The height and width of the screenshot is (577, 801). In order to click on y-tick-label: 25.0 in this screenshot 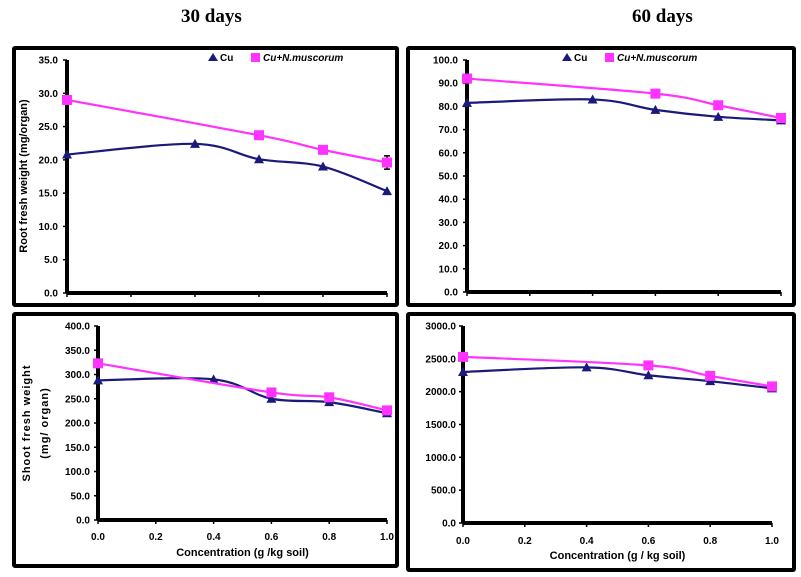, I will do `click(49, 127)`.